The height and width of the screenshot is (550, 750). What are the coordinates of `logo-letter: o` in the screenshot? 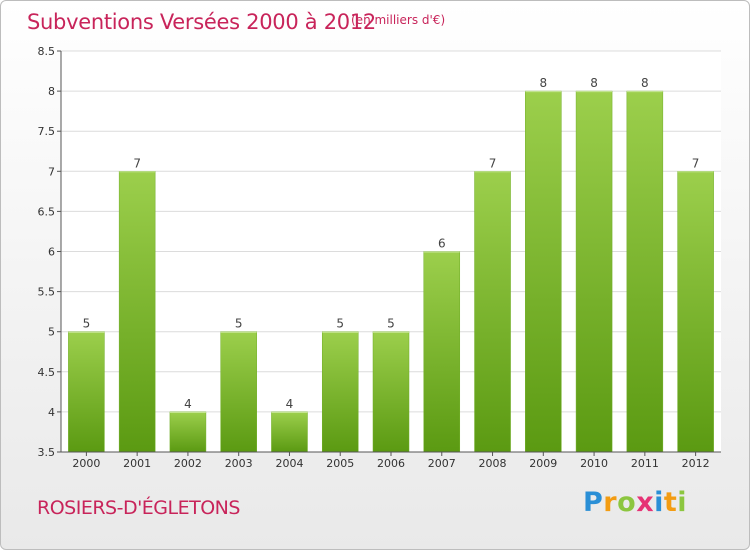 It's located at (626, 502).